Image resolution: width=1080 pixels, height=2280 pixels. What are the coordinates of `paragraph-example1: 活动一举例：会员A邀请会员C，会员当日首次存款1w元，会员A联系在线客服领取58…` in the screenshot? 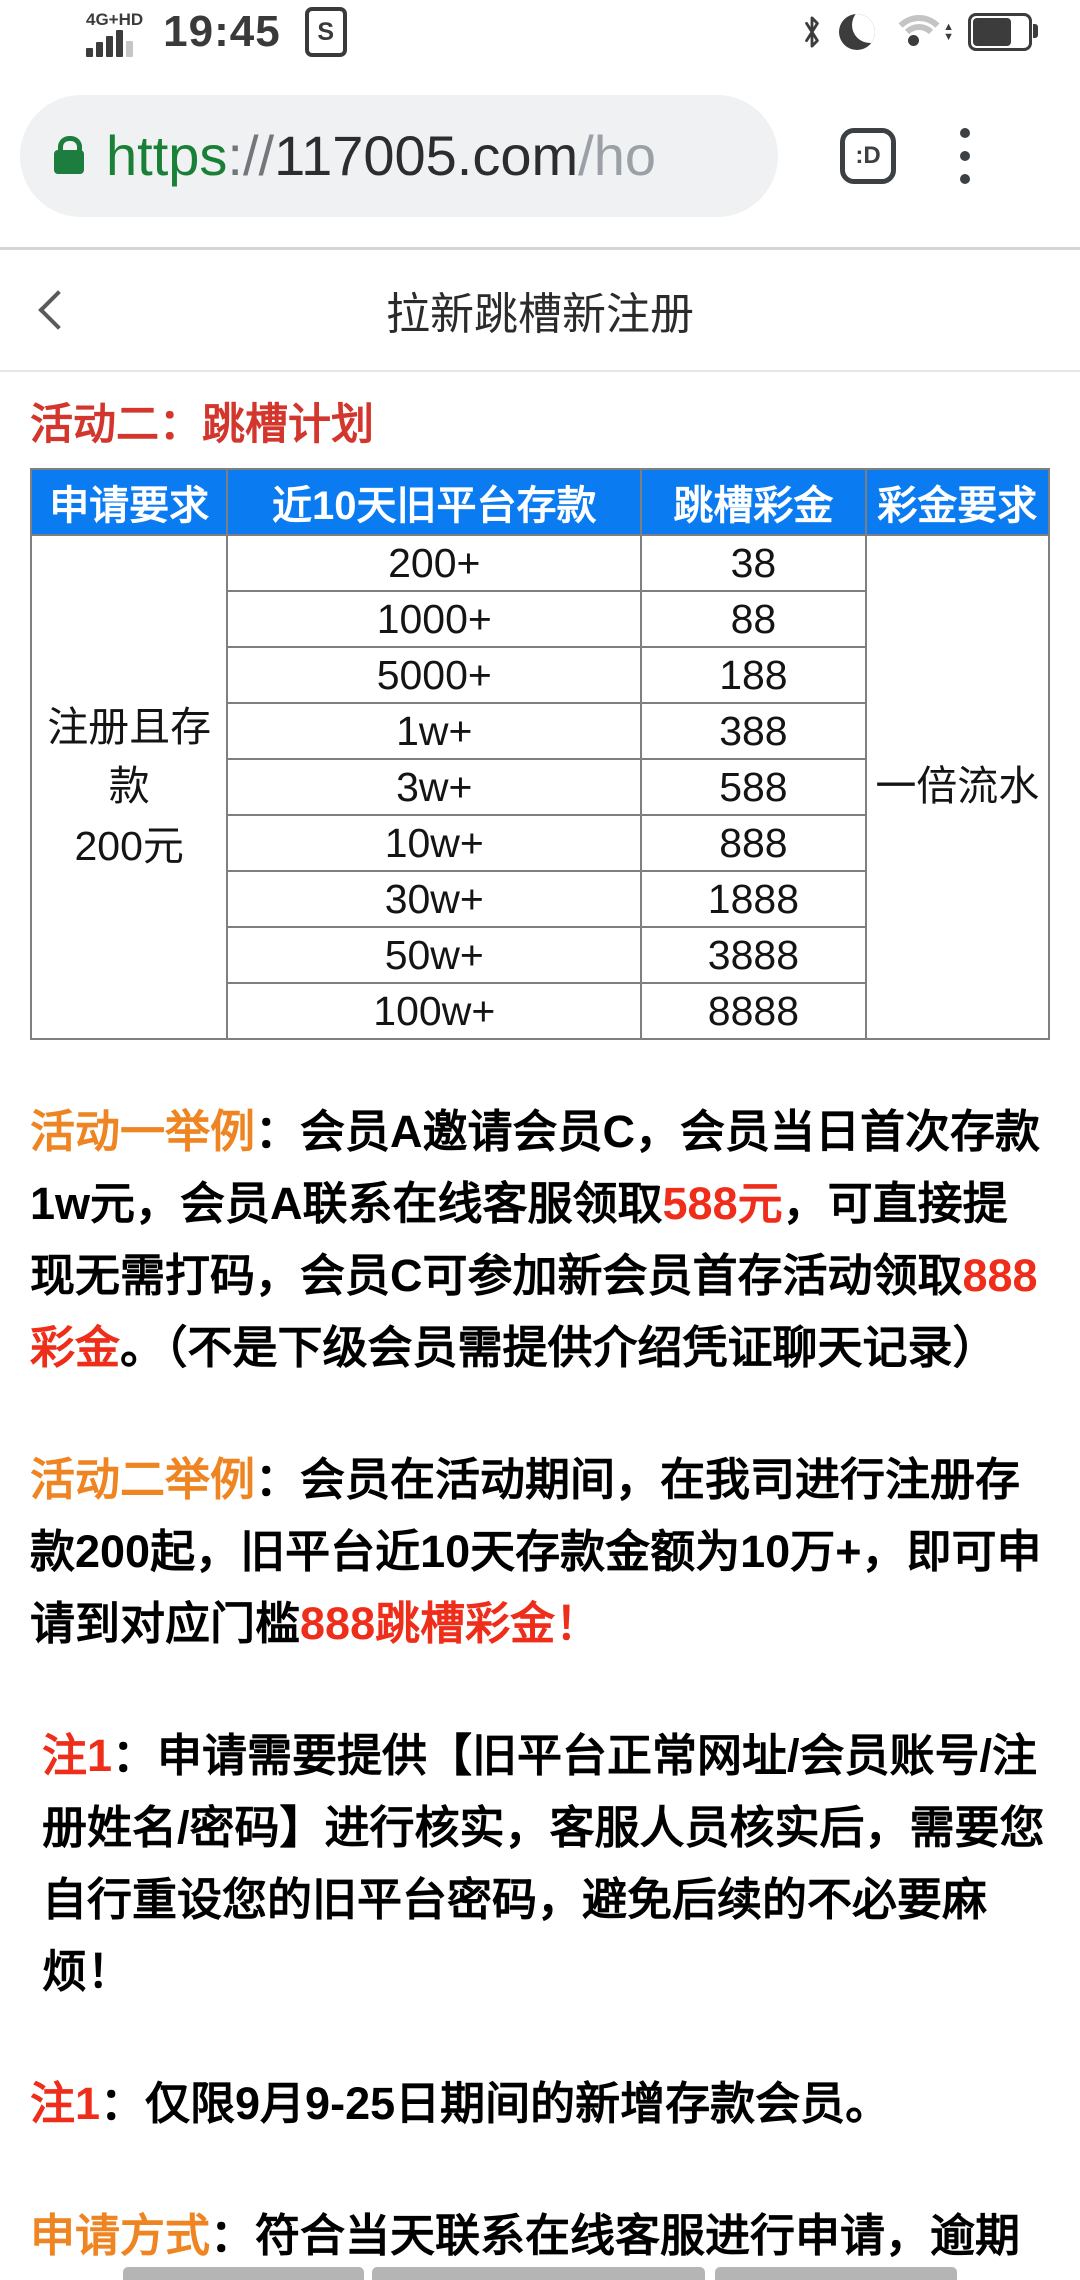 It's located at (535, 1239).